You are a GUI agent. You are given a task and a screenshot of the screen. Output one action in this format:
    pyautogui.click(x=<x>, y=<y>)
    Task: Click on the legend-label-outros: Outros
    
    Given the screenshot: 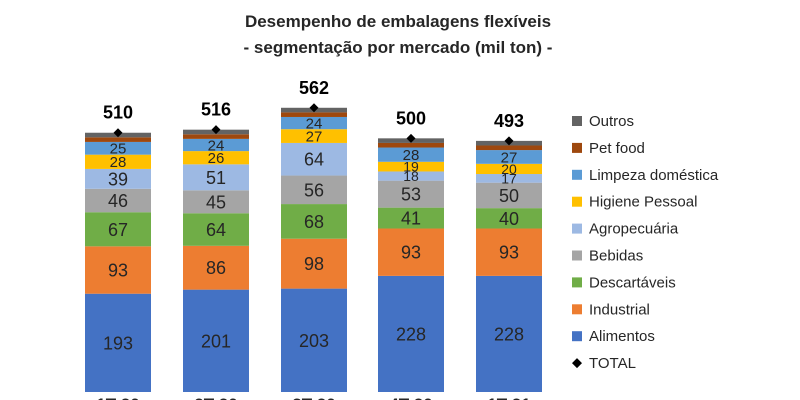 What is the action you would take?
    pyautogui.click(x=611, y=121)
    